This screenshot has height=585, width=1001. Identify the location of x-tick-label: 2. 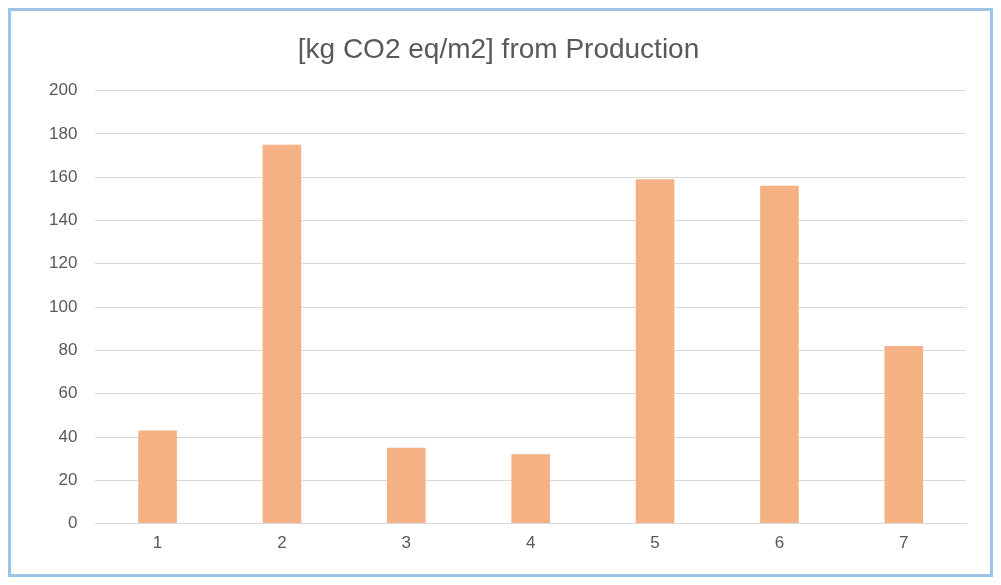
(282, 543).